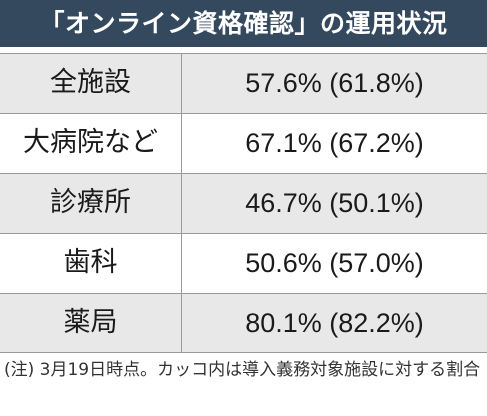 The image size is (487, 416). I want to click on row-value: 80.1% (82.2%), so click(334, 323).